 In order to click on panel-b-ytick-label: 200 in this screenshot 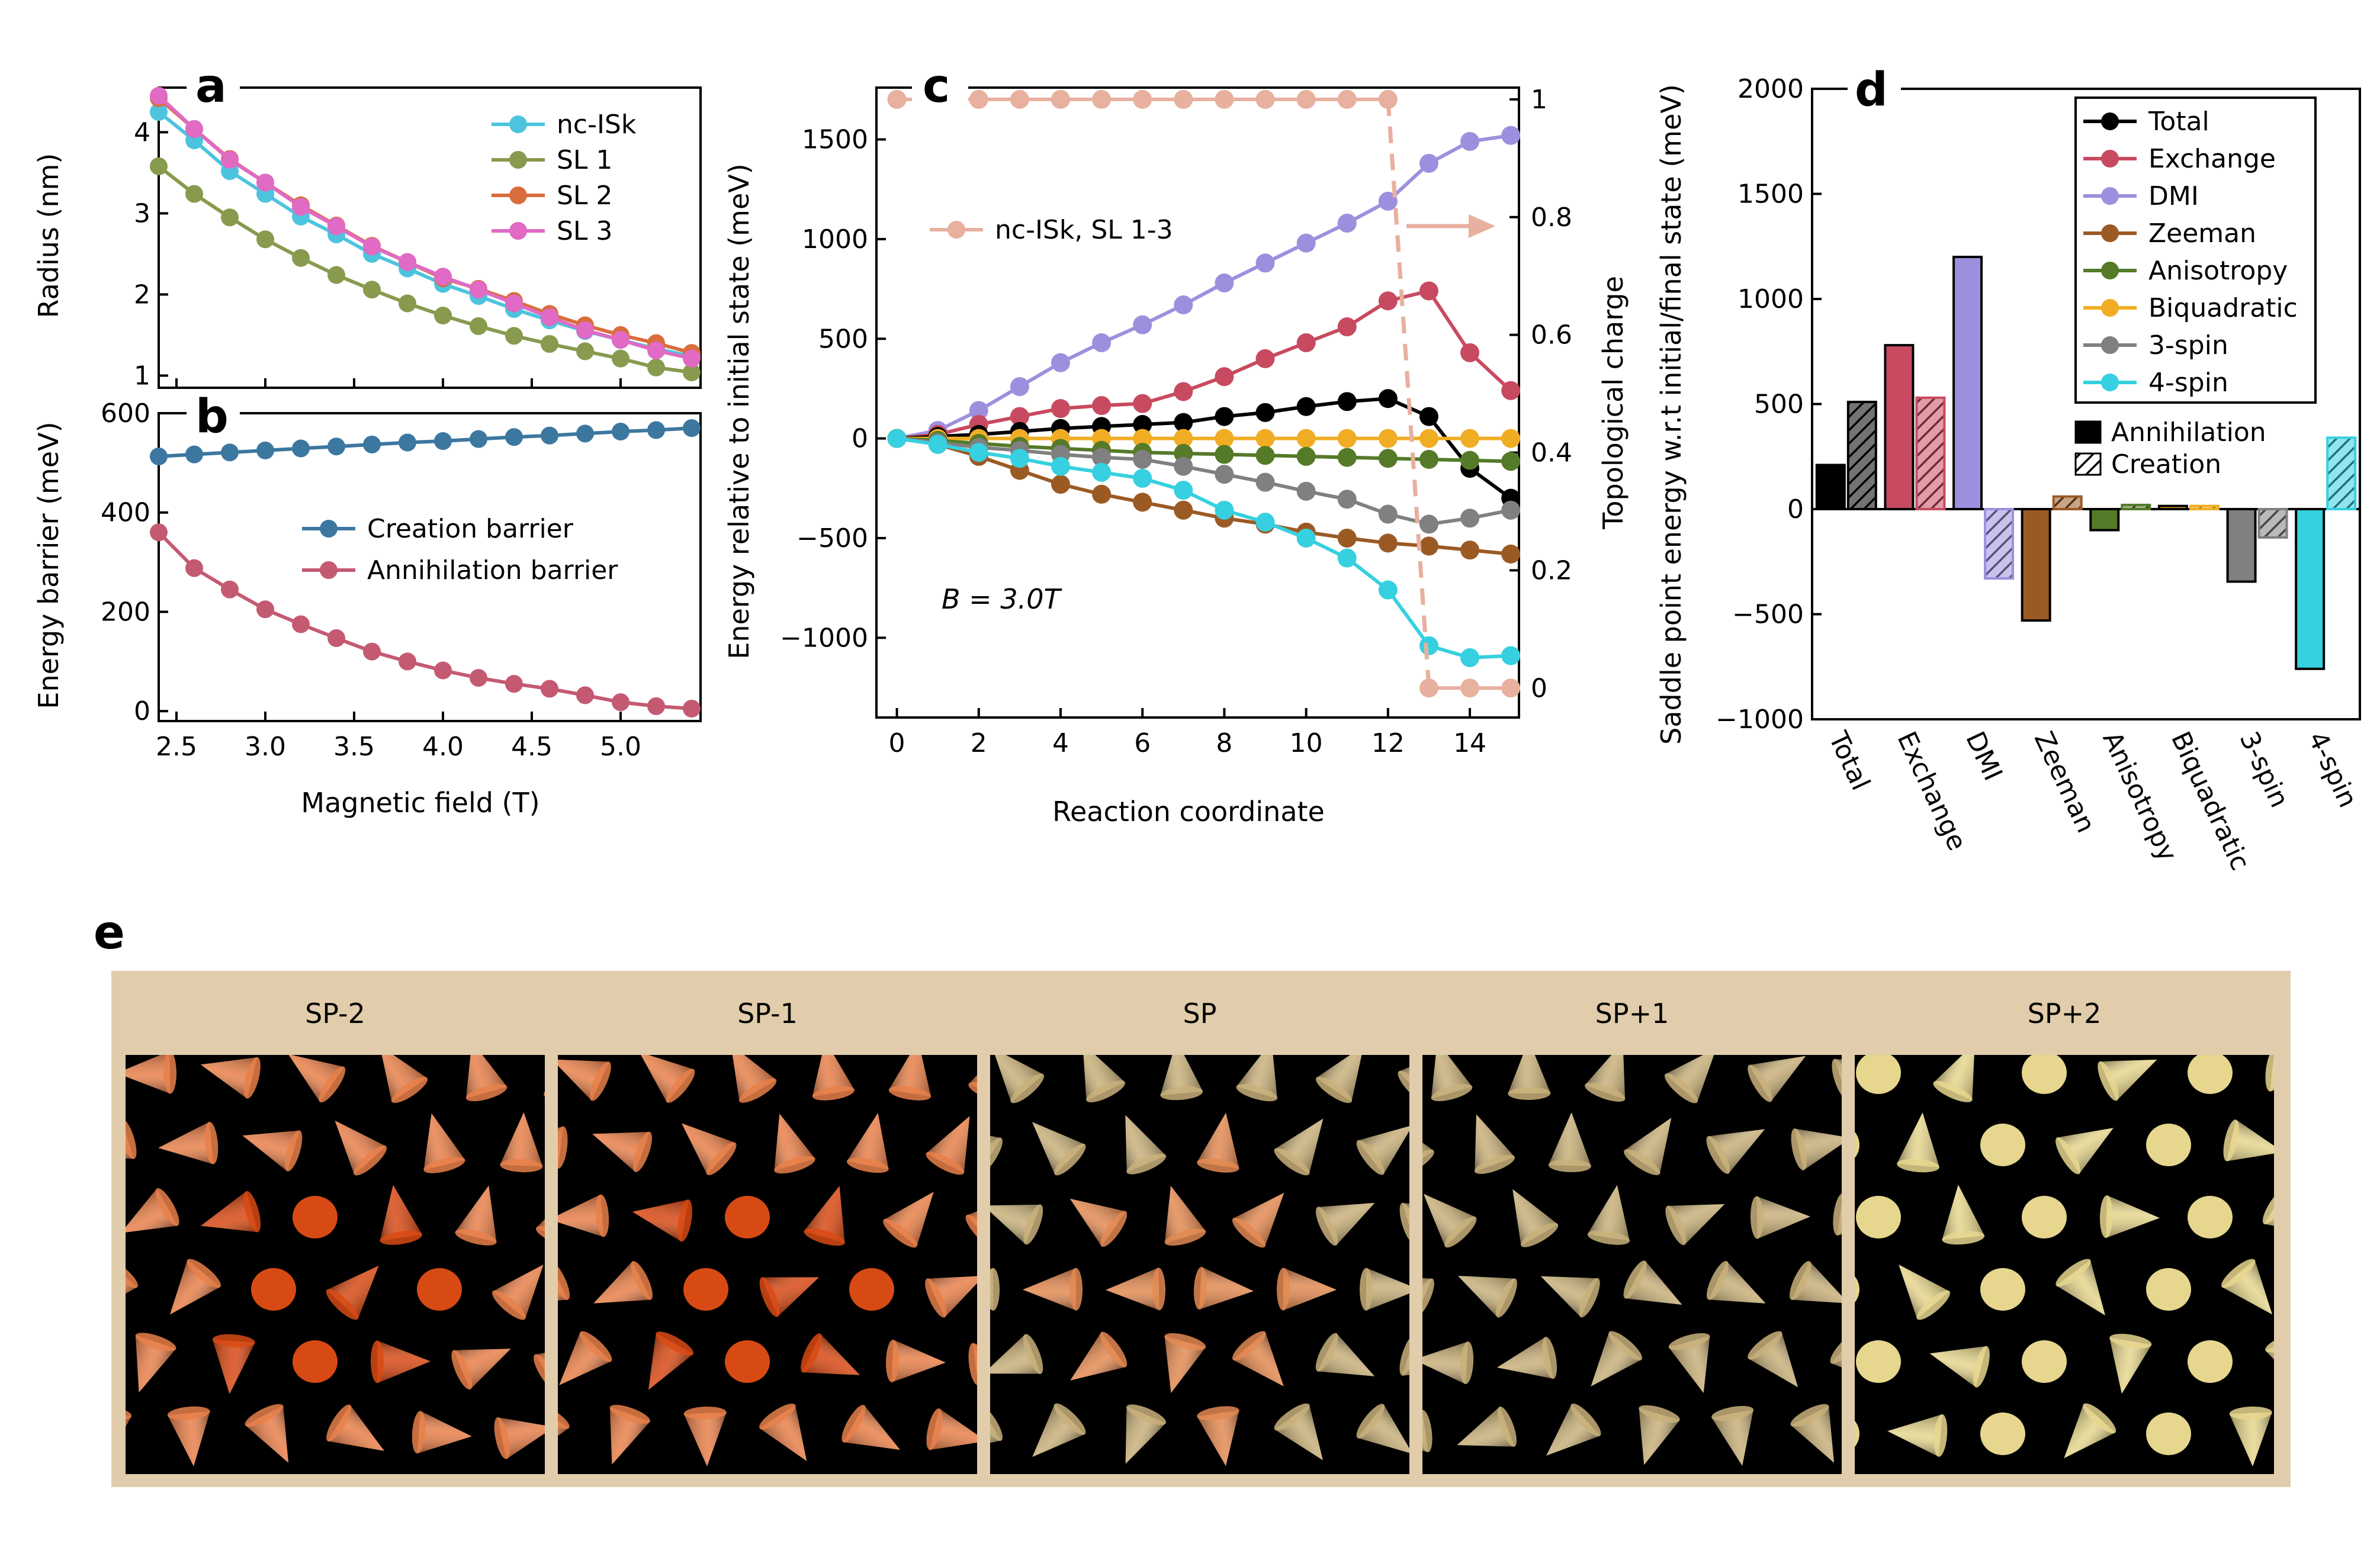, I will do `click(126, 612)`.